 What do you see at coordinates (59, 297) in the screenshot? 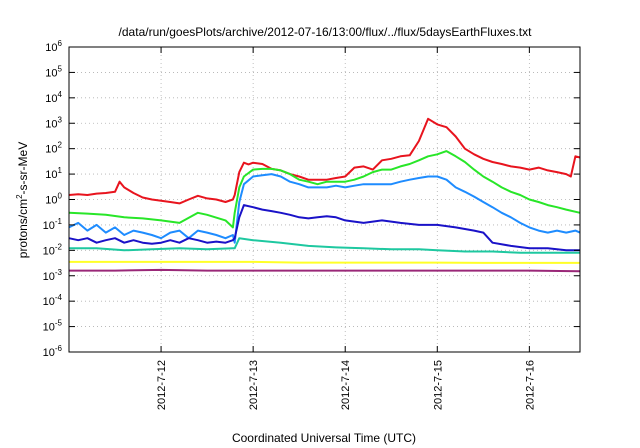
I see `y-tick-exponent: -4` at bounding box center [59, 297].